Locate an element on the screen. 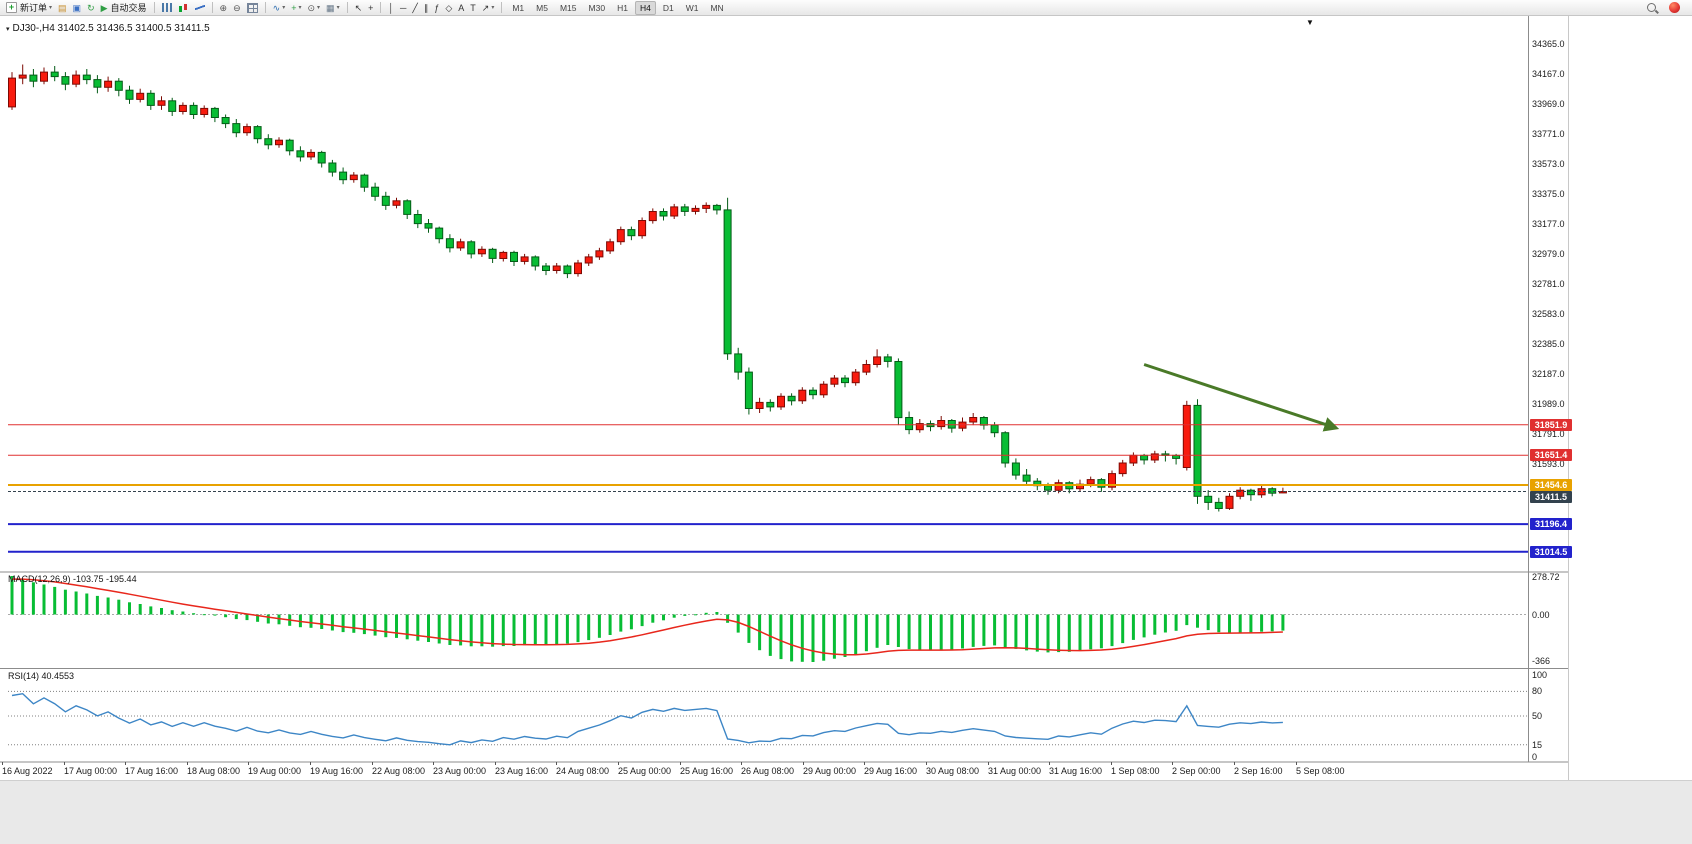 This screenshot has width=1692, height=844. time-label: 5 Sep 08:00 is located at coordinates (1320, 771).